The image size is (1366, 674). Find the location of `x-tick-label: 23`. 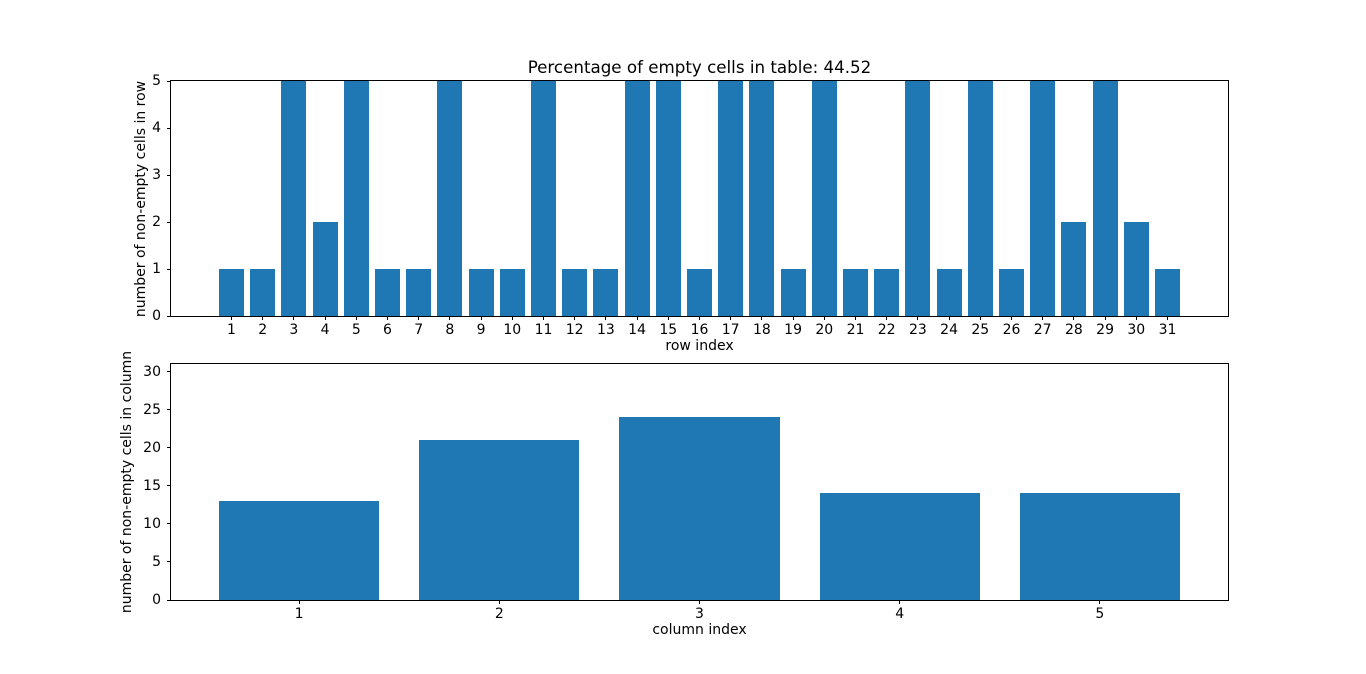

x-tick-label: 23 is located at coordinates (917, 330).